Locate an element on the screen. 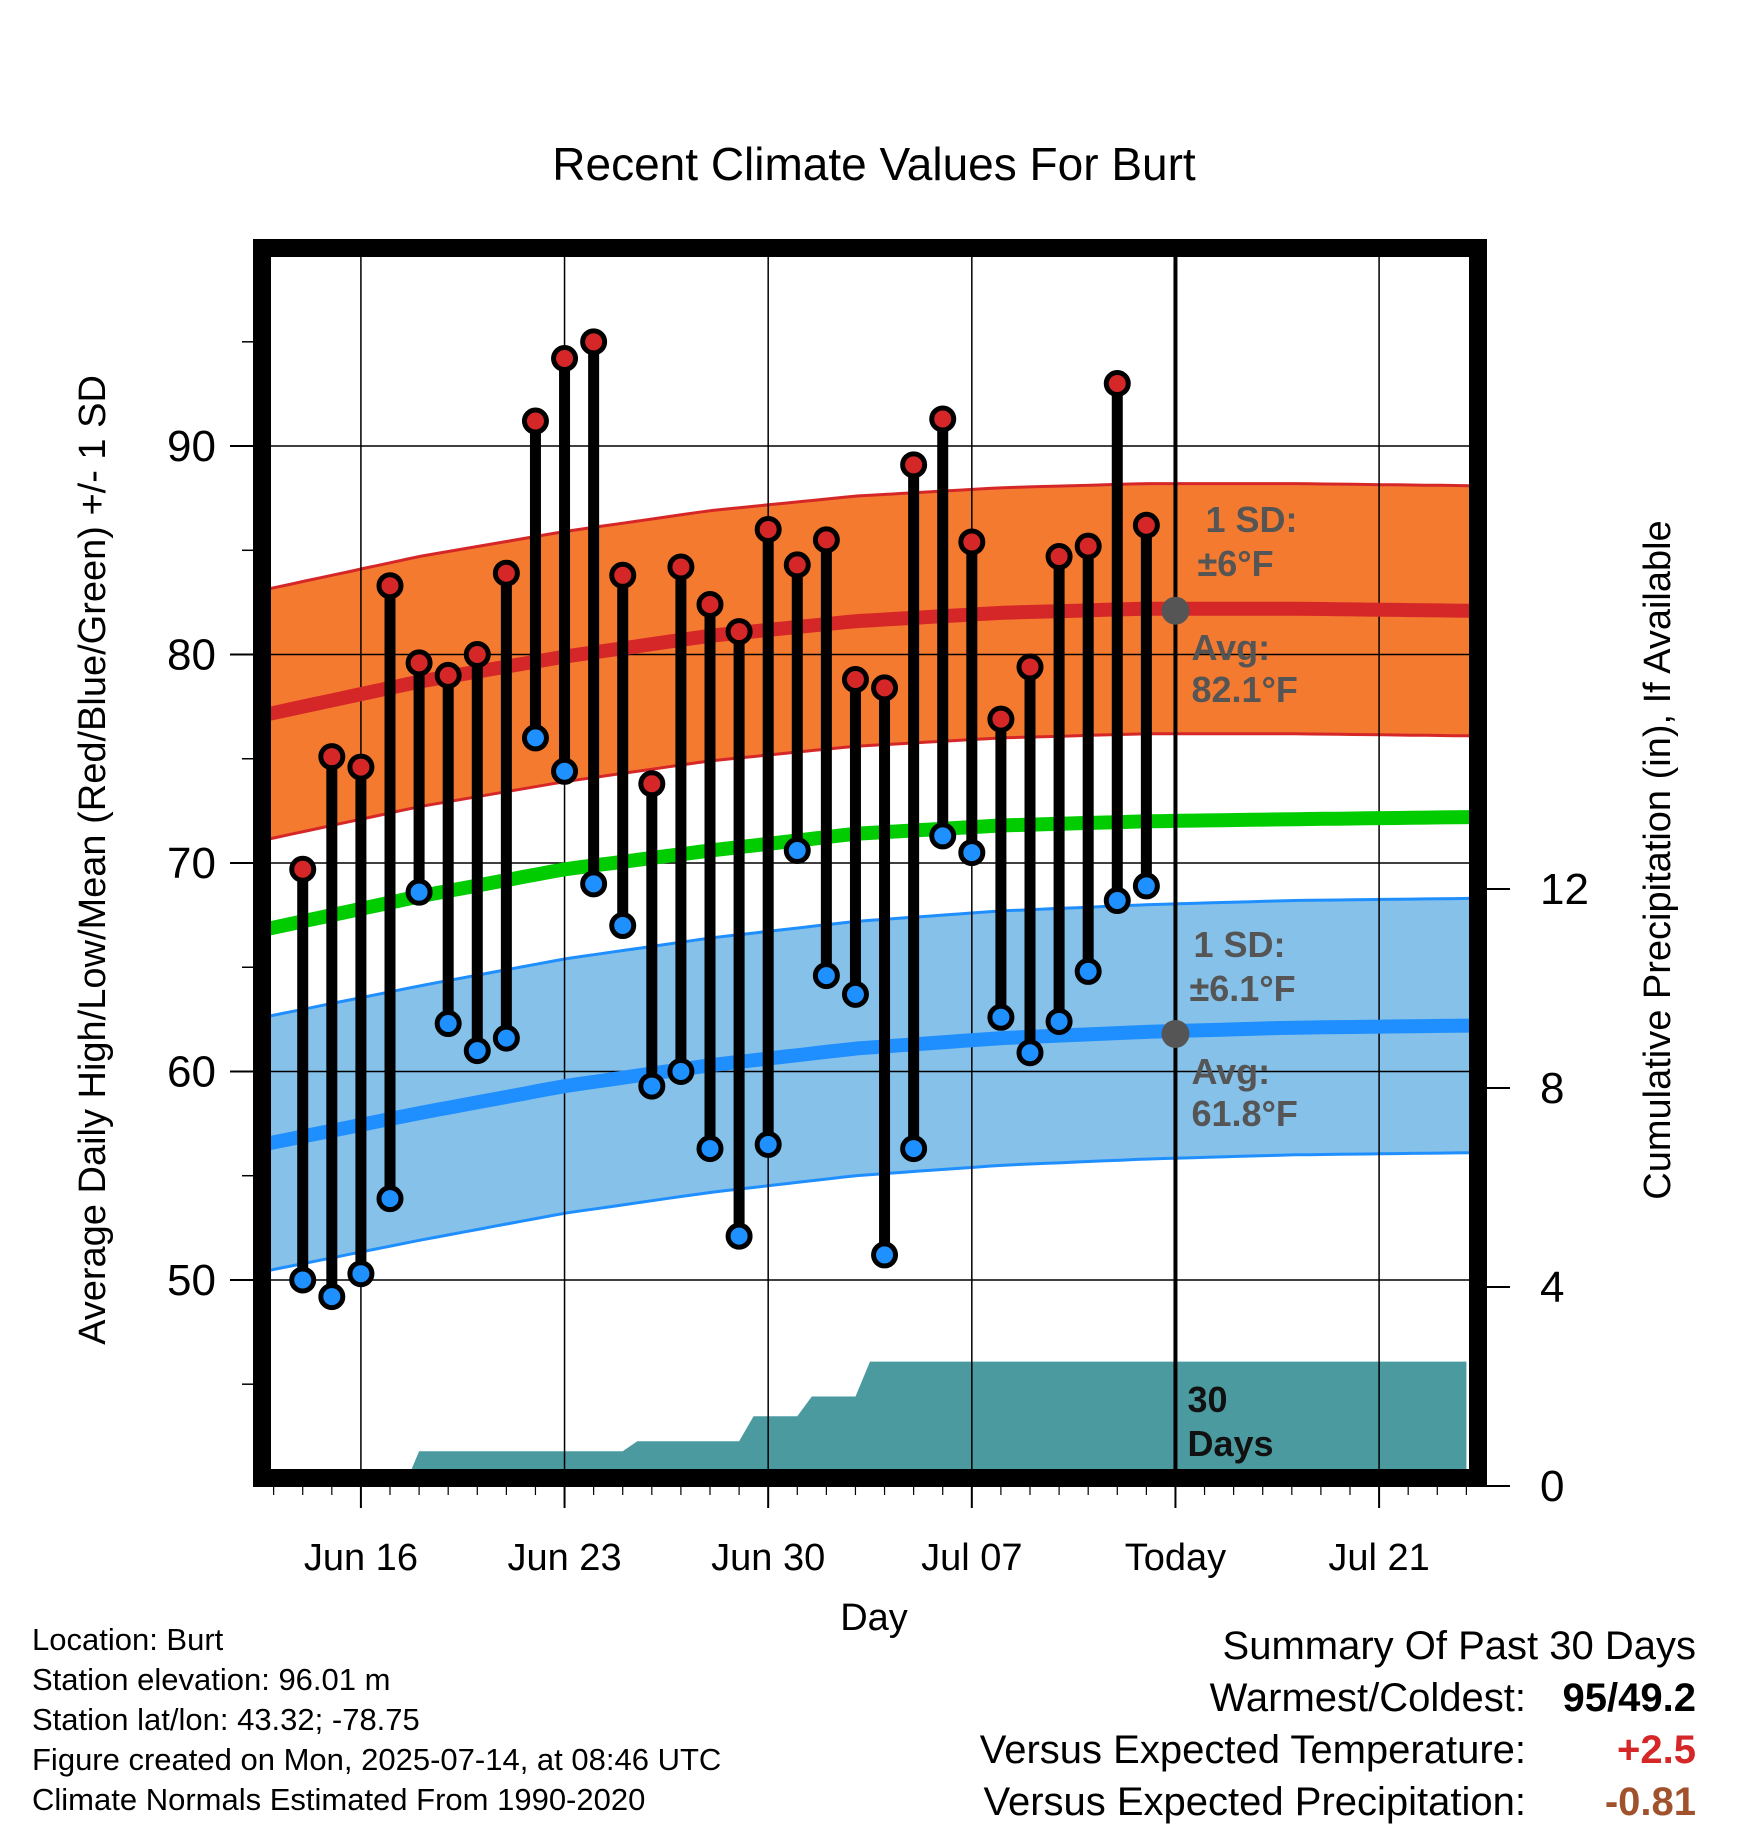 Image resolution: width=1748 pixels, height=1828 pixels. precip-departure-label: Versus Expected Precipitation: is located at coordinates (1254, 1802).